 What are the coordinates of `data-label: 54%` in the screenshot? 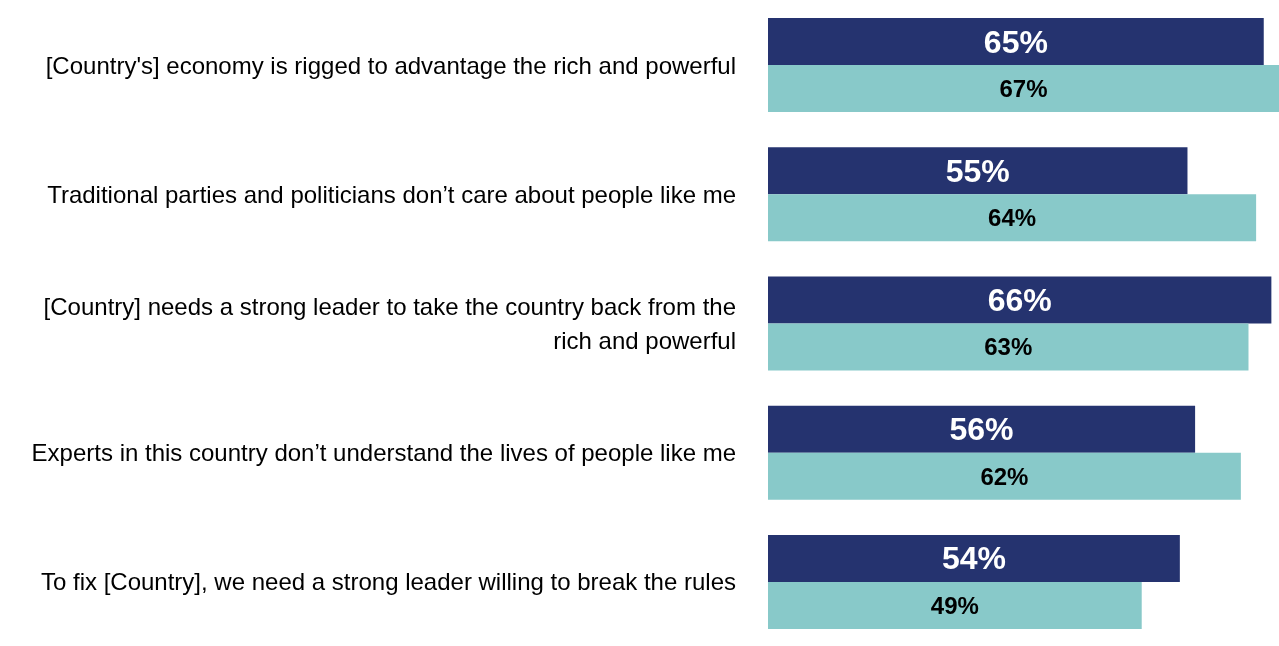 It's located at (973, 558).